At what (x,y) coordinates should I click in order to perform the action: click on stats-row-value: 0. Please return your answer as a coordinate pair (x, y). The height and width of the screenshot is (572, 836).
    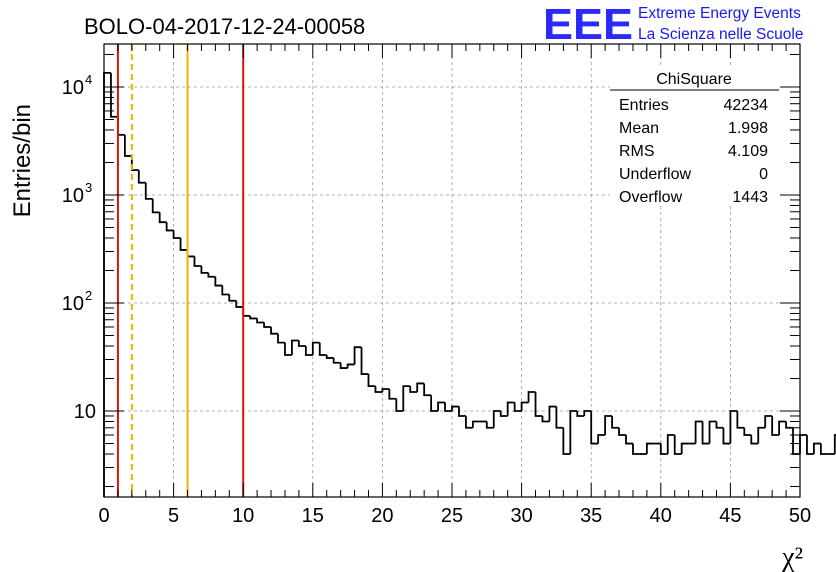
    Looking at the image, I should click on (763, 174).